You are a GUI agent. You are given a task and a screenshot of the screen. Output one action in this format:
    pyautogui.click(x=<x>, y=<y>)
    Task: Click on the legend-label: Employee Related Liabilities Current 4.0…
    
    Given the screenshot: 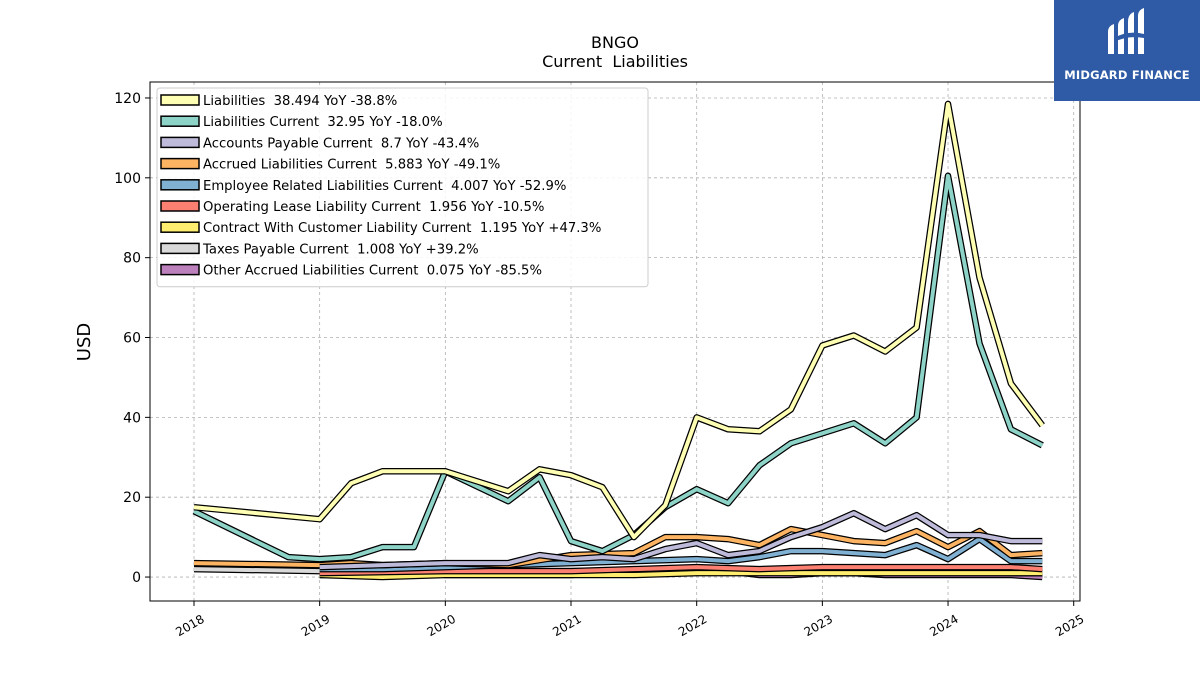 What is the action you would take?
    pyautogui.click(x=384, y=186)
    